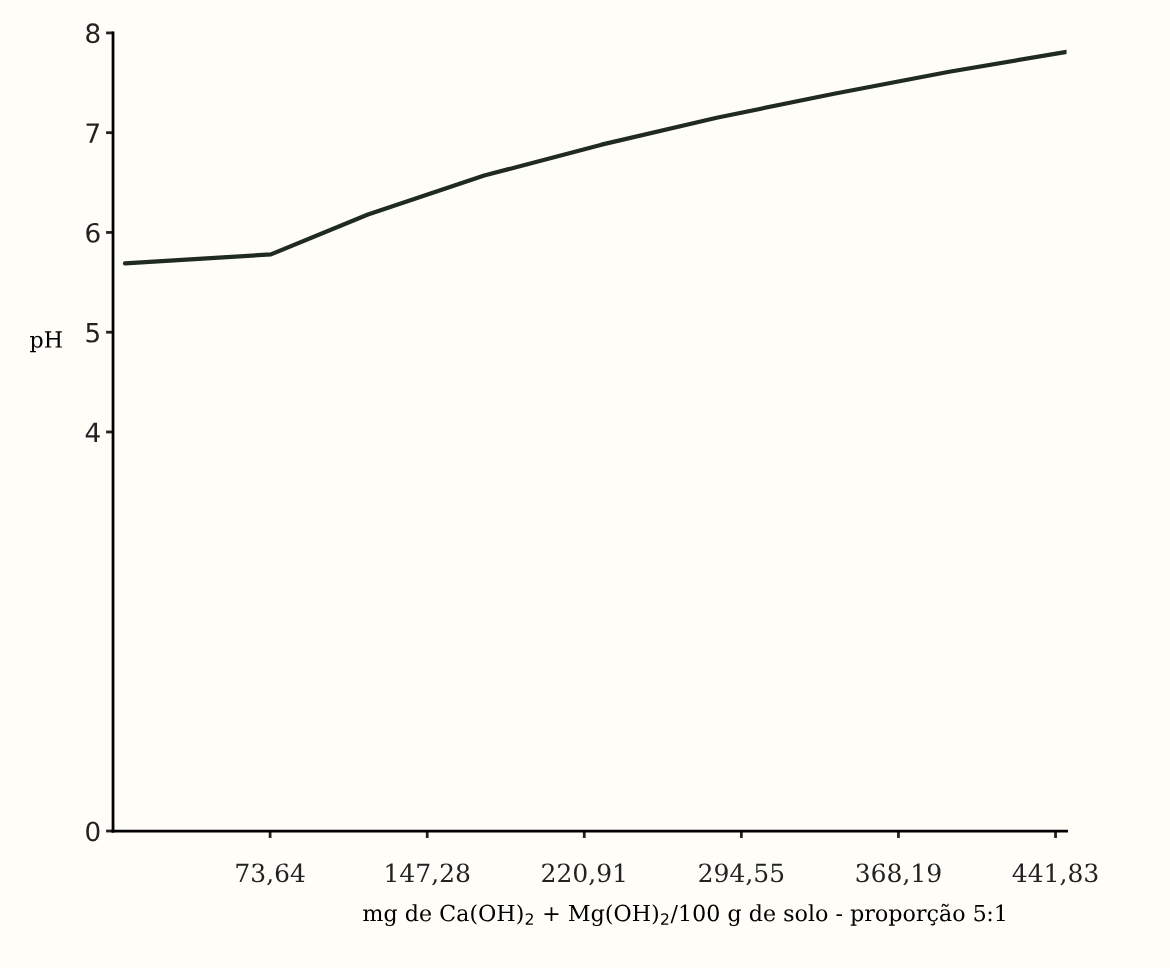  Describe the element at coordinates (428, 874) in the screenshot. I see `x-tick-label: 147,28` at that location.